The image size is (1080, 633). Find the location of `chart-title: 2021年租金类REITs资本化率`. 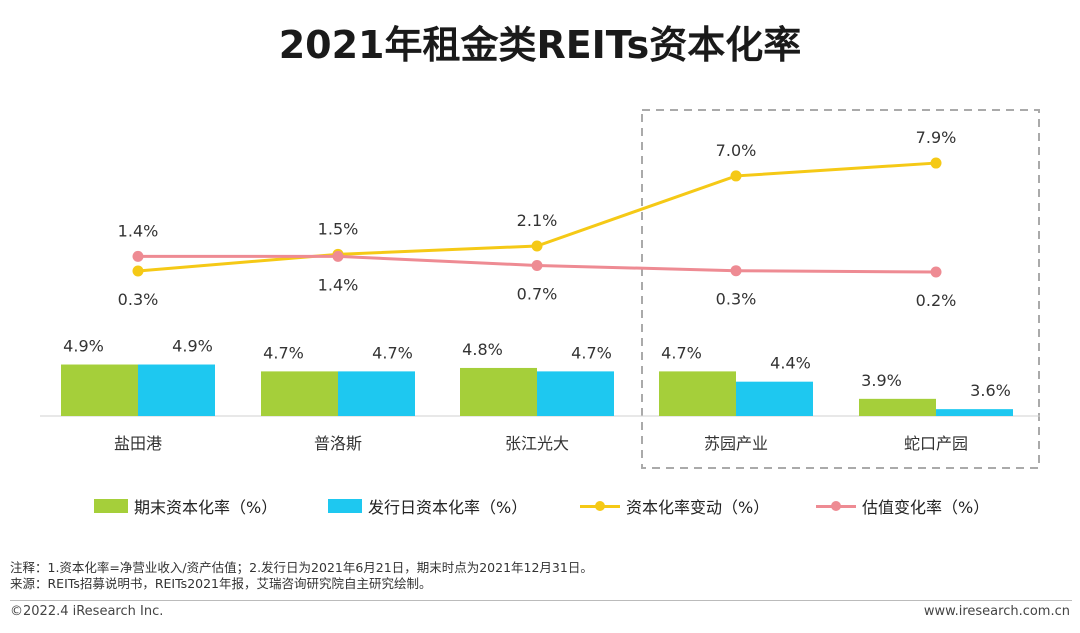

chart-title: 2021年租金类REITs资本化率 is located at coordinates (540, 45).